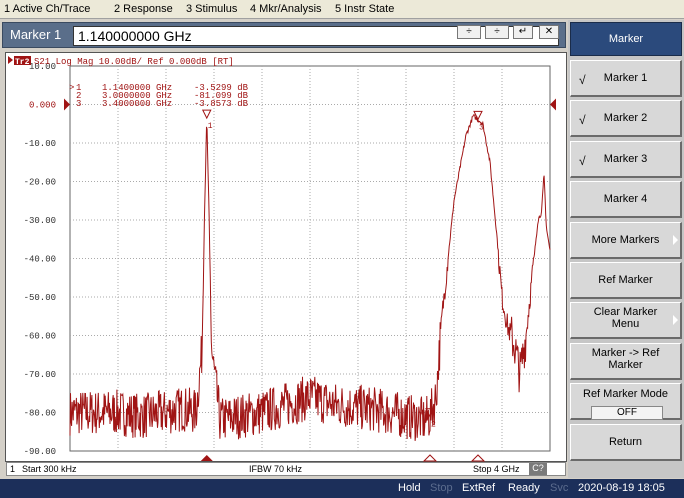 This screenshot has height=498, width=684. I want to click on softkey-marker-2: Marker 2 √, so click(626, 119).